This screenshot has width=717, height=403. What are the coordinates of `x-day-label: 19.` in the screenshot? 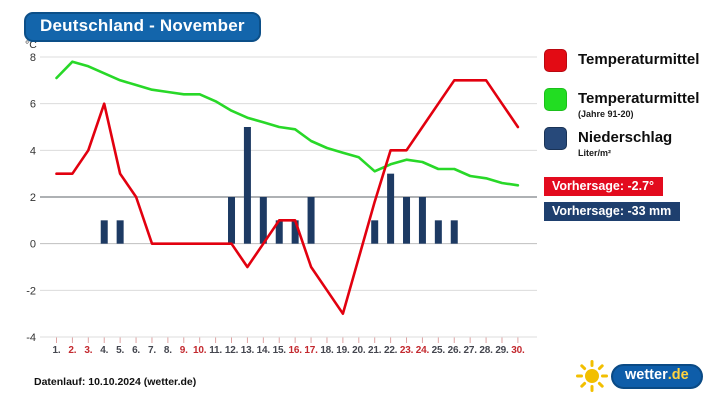 It's located at (343, 350).